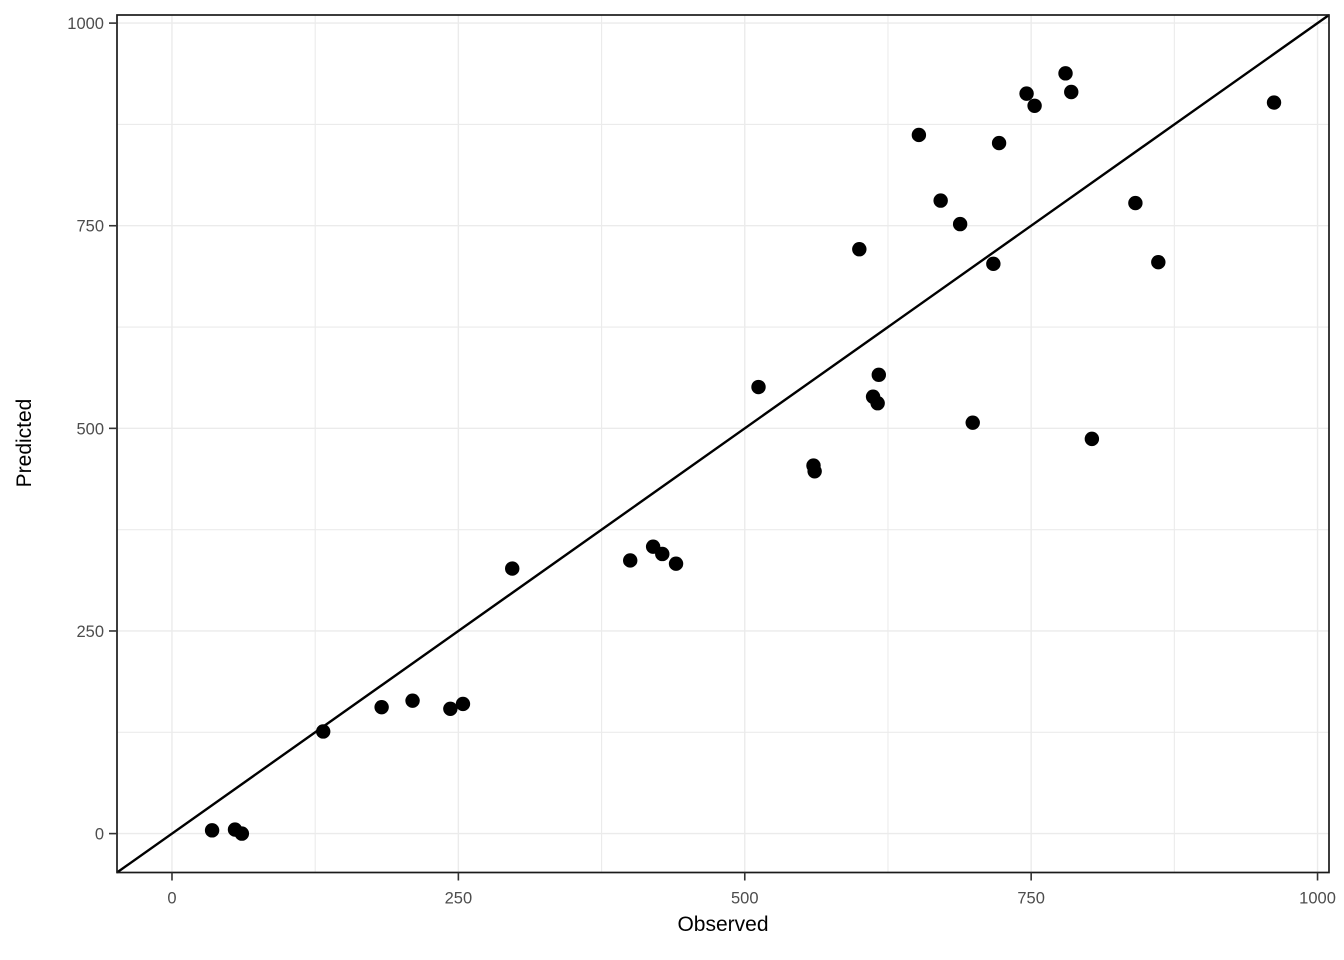 The image size is (1344, 960). I want to click on x-tick-label: 250, so click(459, 899).